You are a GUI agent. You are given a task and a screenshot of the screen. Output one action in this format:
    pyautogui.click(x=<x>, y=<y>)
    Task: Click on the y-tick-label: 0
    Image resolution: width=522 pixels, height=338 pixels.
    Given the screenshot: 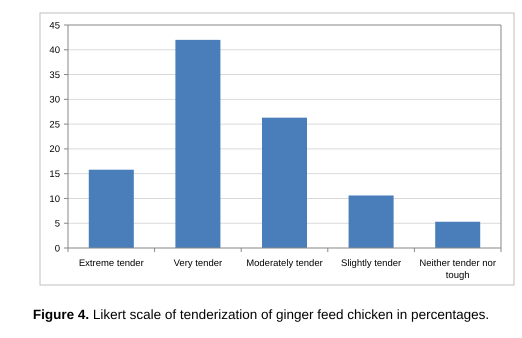 What is the action you would take?
    pyautogui.click(x=57, y=248)
    